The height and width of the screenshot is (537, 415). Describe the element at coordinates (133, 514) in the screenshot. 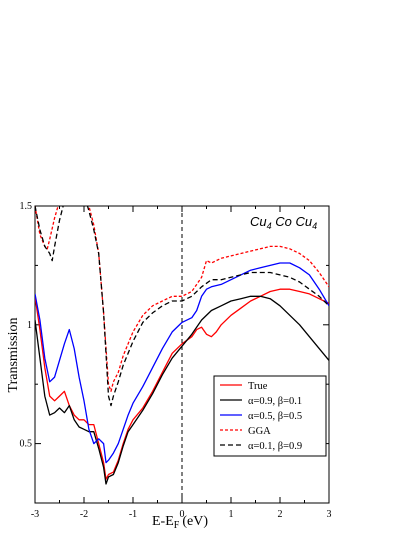

I see `x-tick-label: -1` at that location.